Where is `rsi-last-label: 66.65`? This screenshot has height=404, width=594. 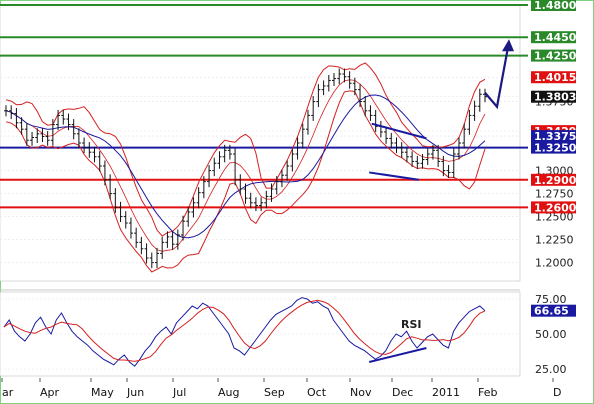
rsi-last-label: 66.65 is located at coordinates (551, 311).